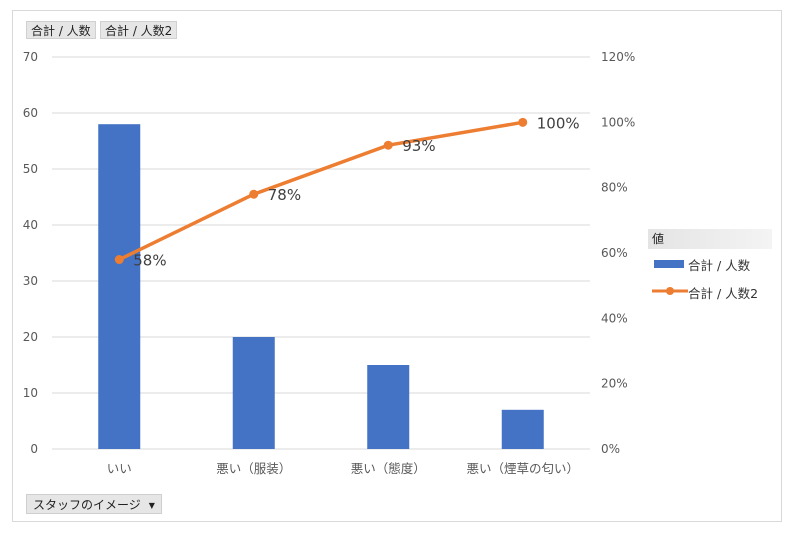 The width and height of the screenshot is (800, 539). Describe the element at coordinates (522, 468) in the screenshot. I see `category-label: 悪い（煙草の匂い）` at that location.